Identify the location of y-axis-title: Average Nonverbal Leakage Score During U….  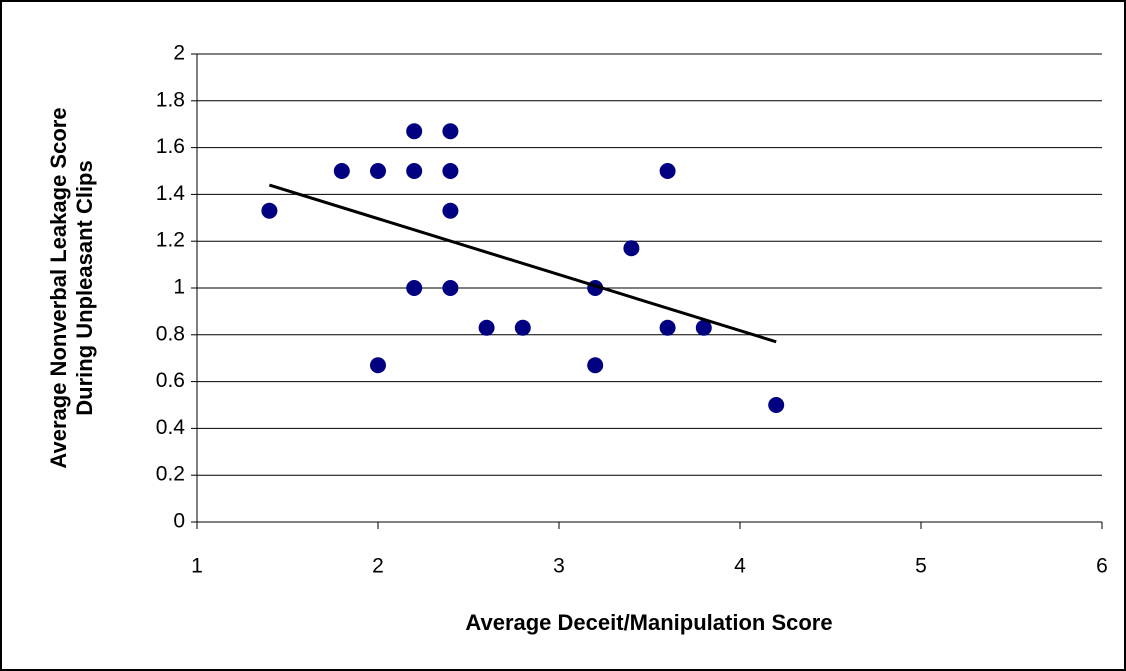
(71, 287).